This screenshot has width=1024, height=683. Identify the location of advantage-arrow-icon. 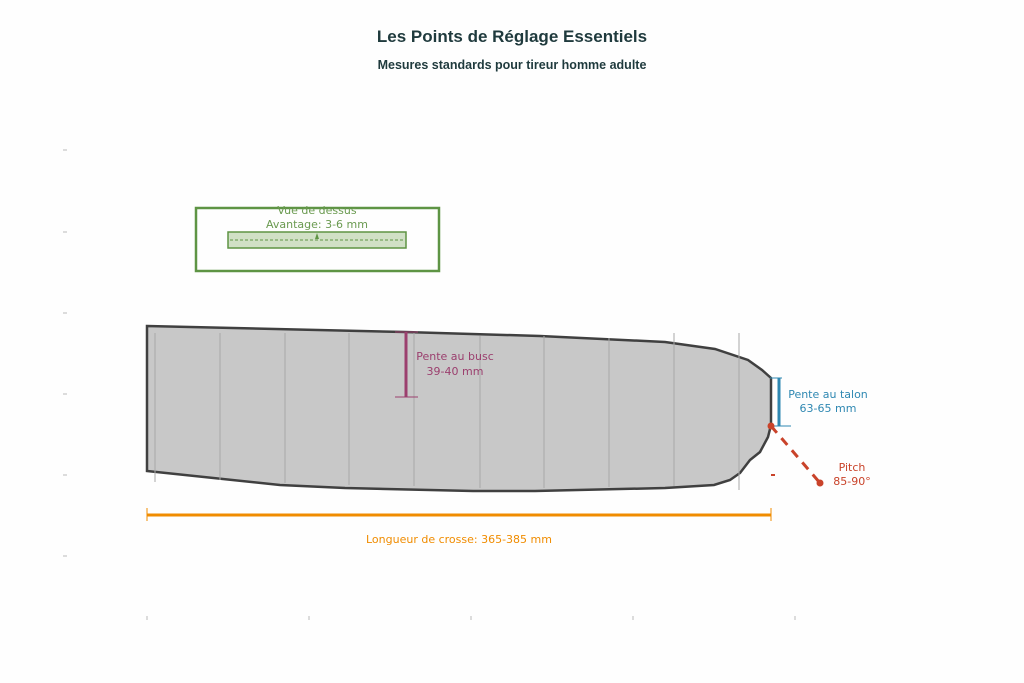
(317, 236).